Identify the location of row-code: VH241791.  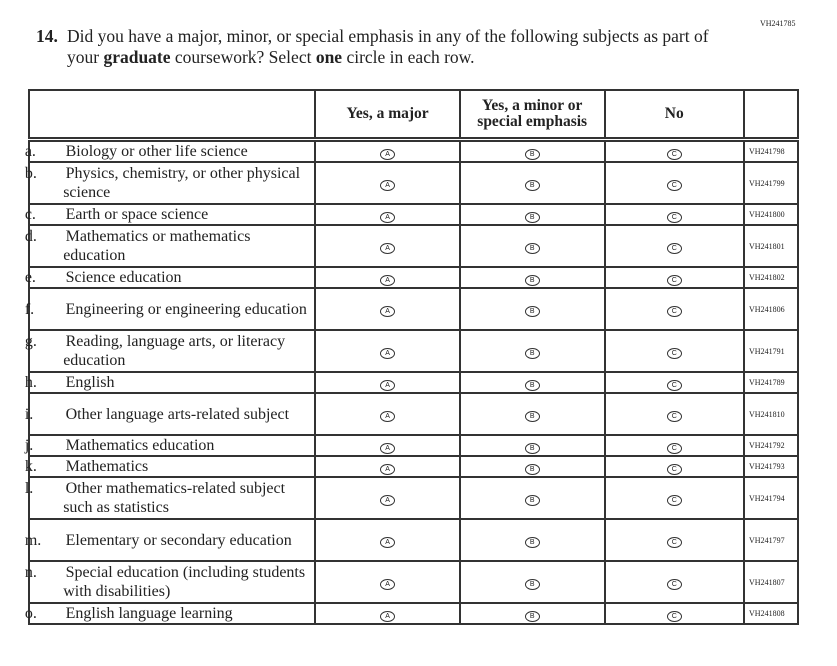
(771, 351).